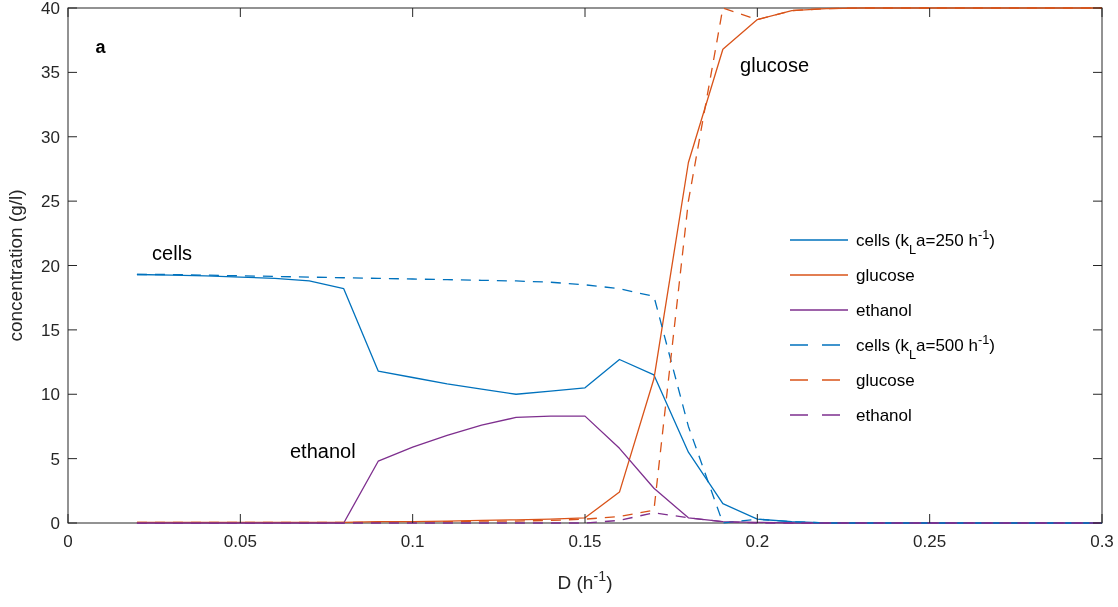 The width and height of the screenshot is (1118, 607). I want to click on y-tick-label: 30, so click(50, 137).